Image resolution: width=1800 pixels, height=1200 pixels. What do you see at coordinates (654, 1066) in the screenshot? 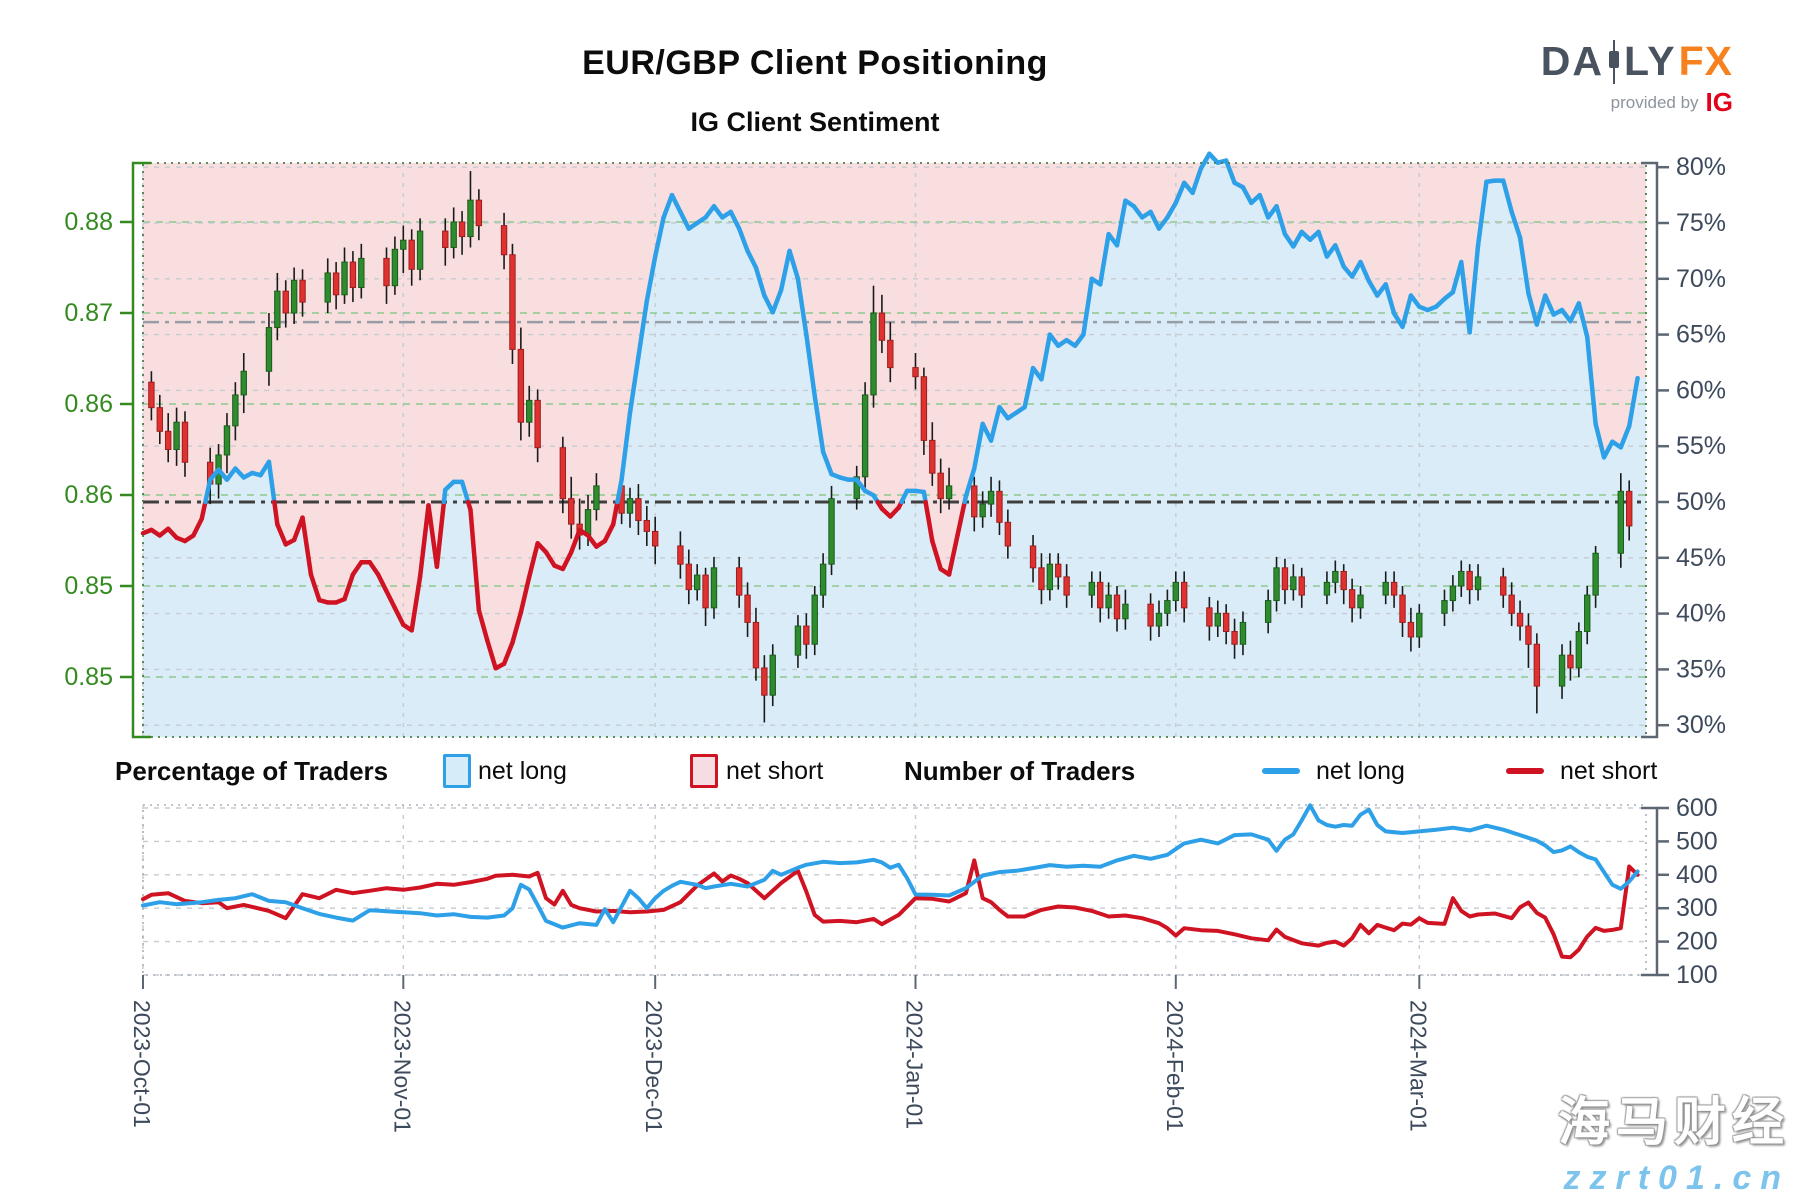
I see `svg-text: 2023-Dec-01` at bounding box center [654, 1066].